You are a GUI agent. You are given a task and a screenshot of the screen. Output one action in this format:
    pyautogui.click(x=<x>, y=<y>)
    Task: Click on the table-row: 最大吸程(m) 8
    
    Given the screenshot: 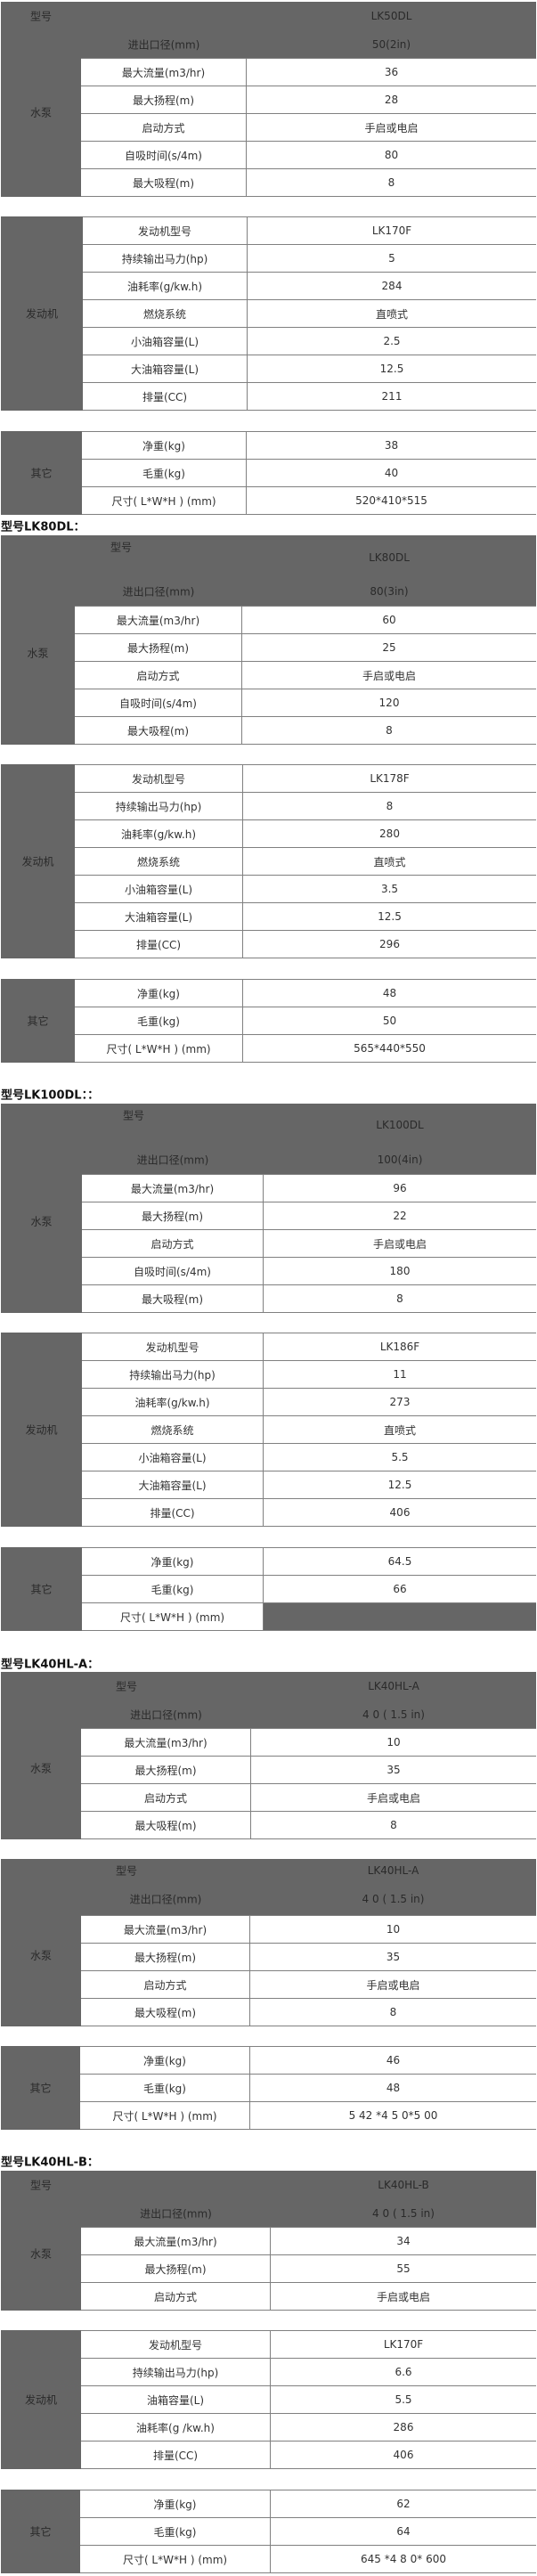 What is the action you would take?
    pyautogui.click(x=268, y=1824)
    